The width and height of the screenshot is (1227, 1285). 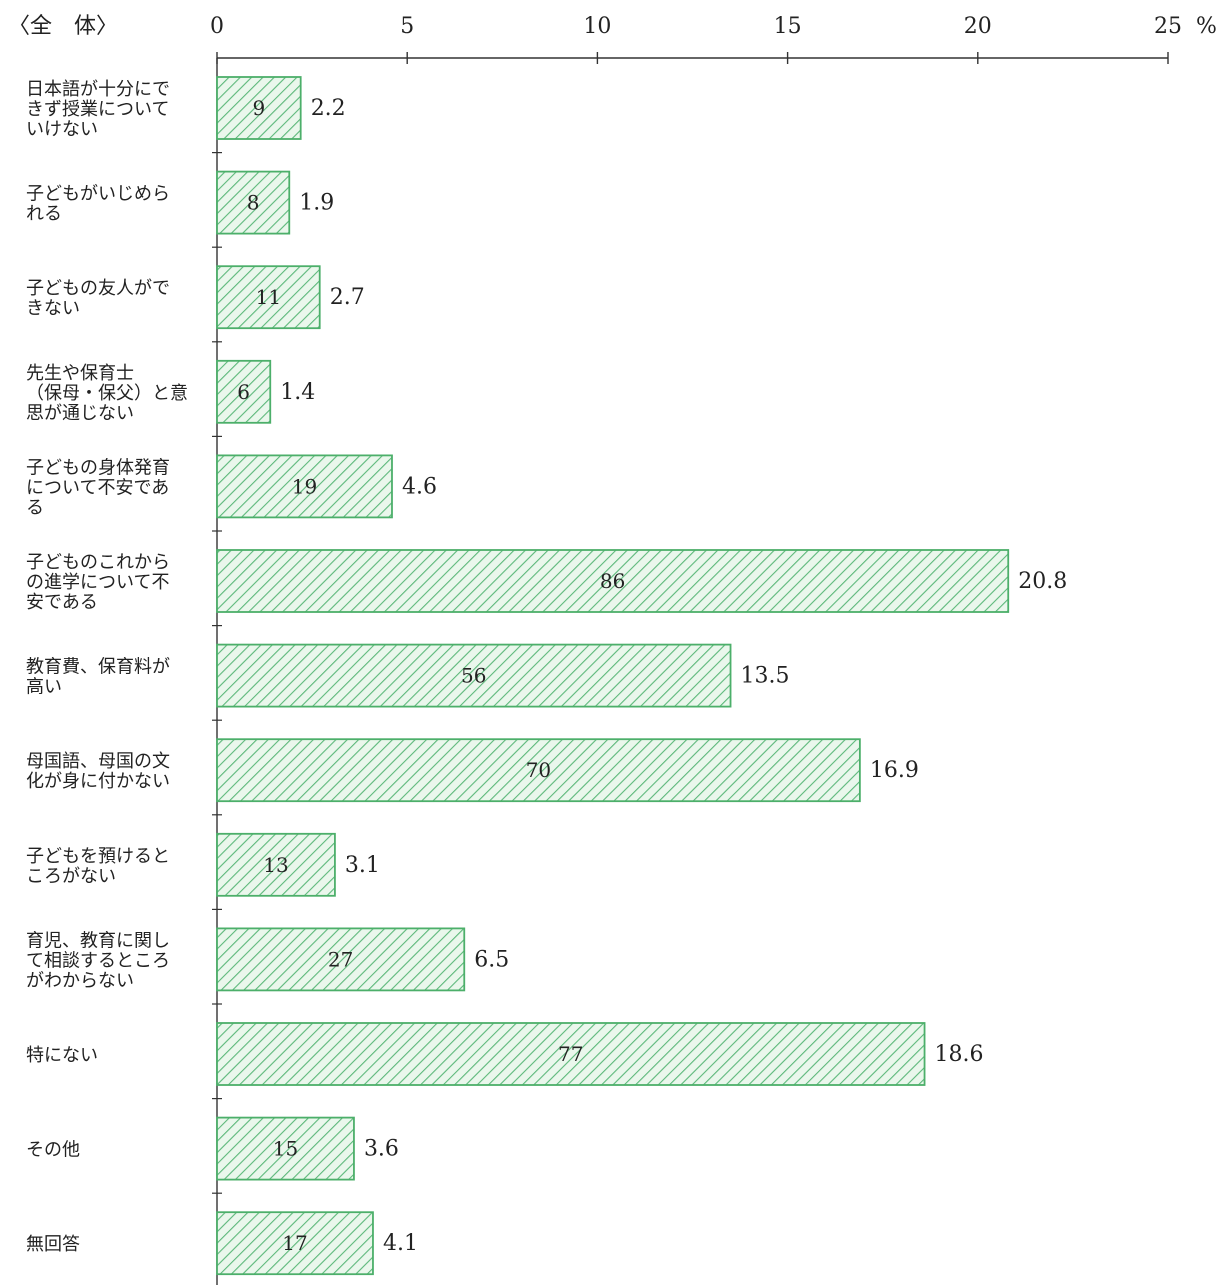 I want to click on x-tick-label: 0, so click(x=217, y=26).